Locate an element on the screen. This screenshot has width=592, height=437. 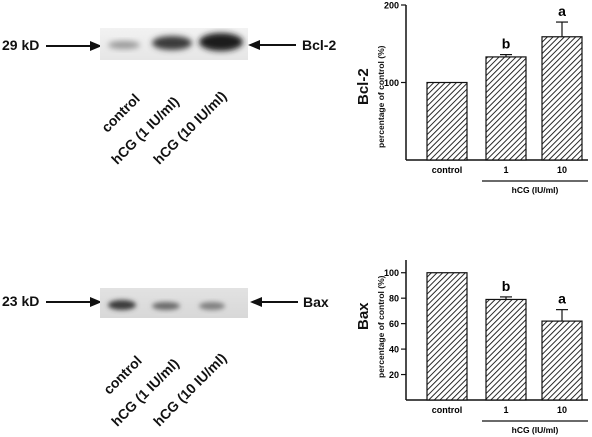
bcl2-blot-image is located at coordinates (174, 44).